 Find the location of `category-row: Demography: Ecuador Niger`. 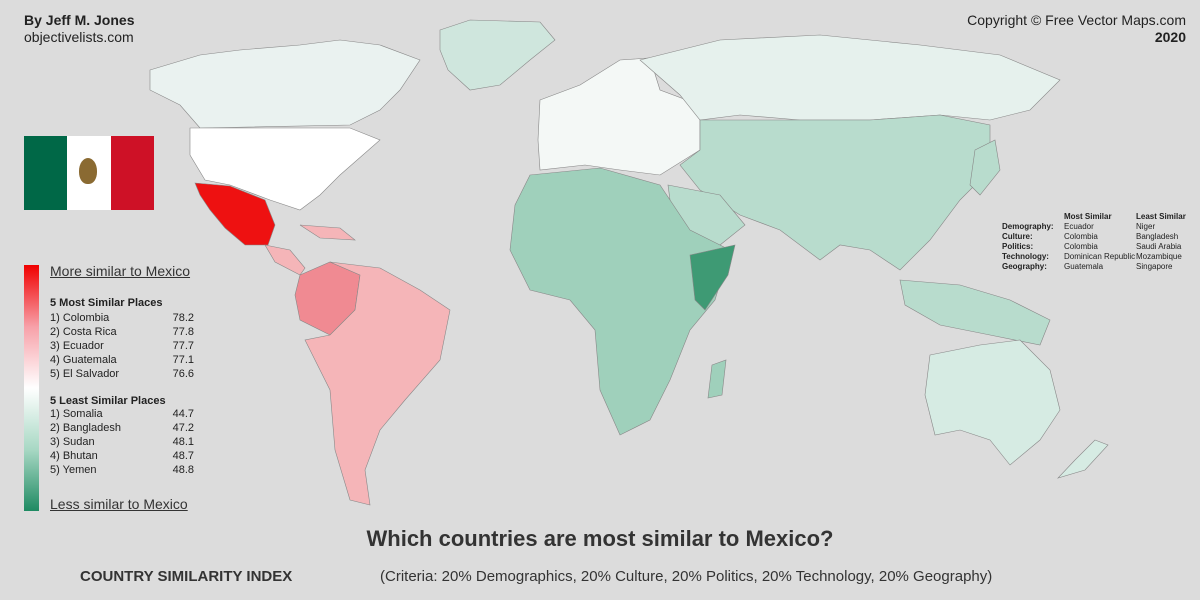

category-row: Demography: Ecuador Niger is located at coordinates (1079, 226).